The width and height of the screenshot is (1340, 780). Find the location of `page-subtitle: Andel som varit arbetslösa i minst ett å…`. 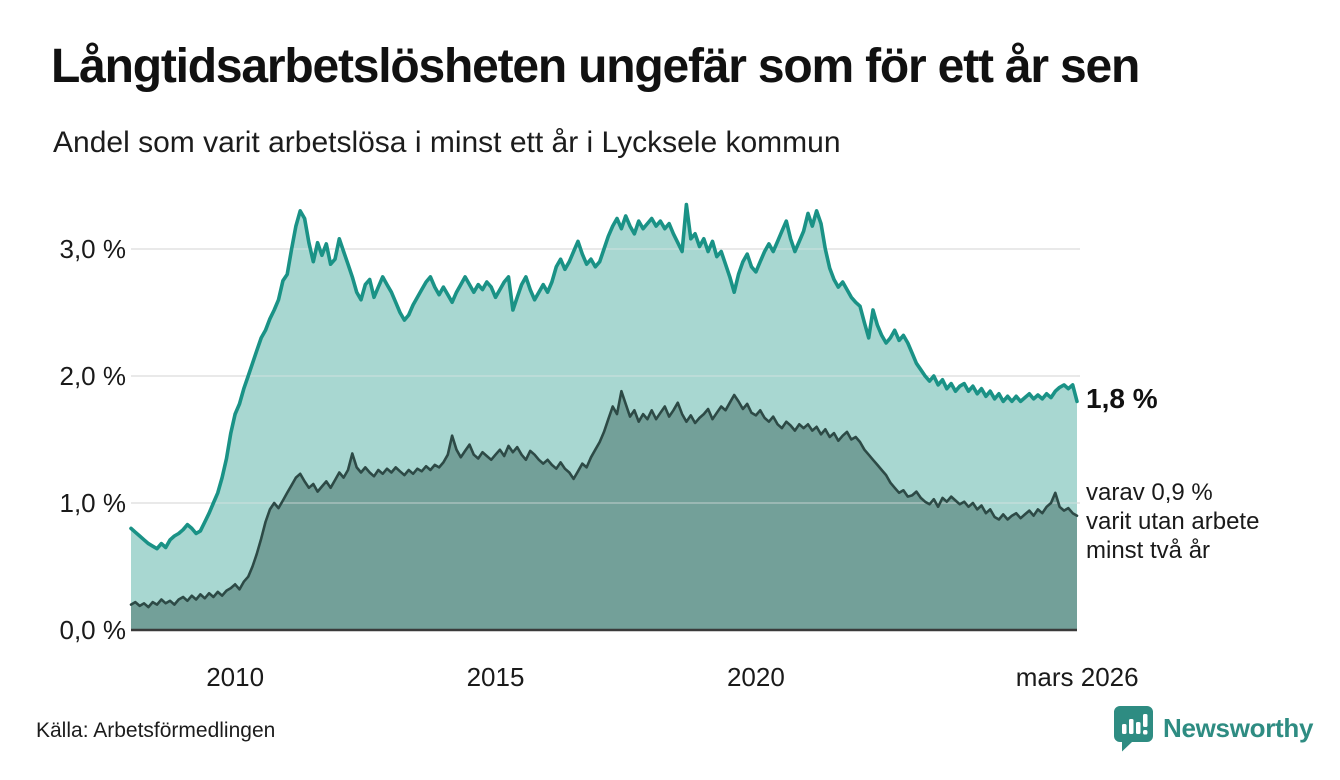

page-subtitle: Andel som varit arbetslösa i minst ett å… is located at coordinates (447, 142).